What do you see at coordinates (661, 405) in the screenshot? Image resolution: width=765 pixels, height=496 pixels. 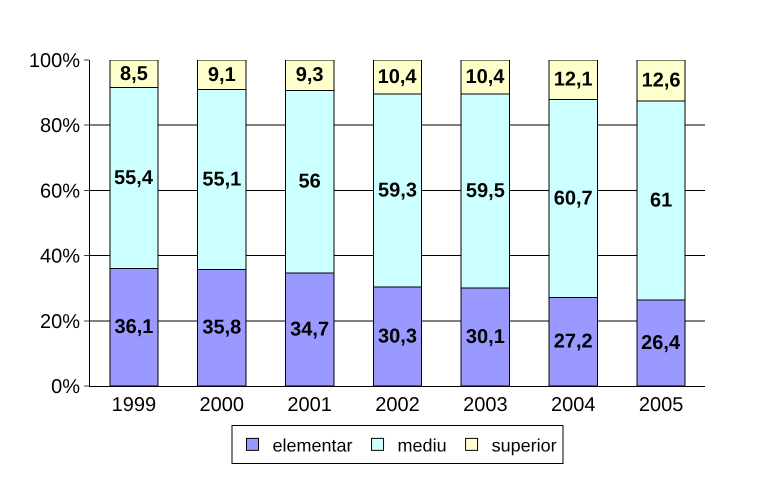 I see `x-tick-label: 2005` at bounding box center [661, 405].